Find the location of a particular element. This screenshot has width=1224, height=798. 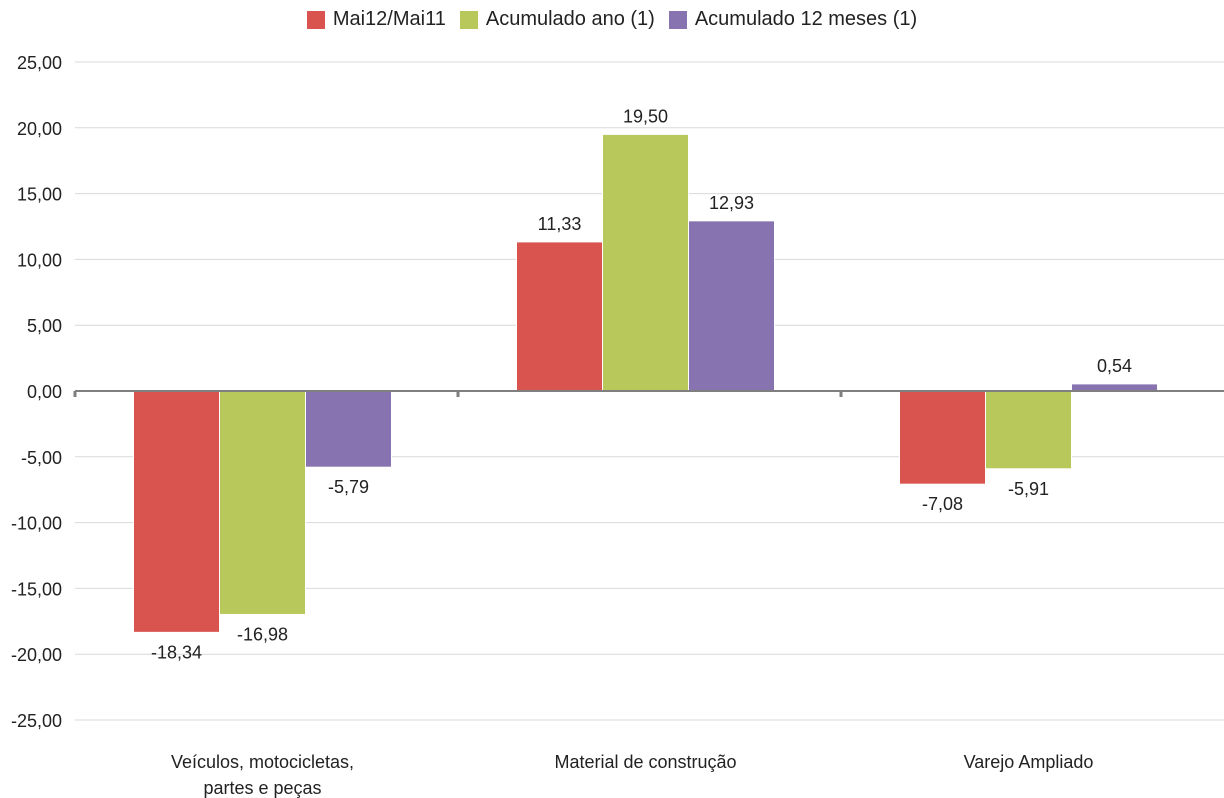

y-tick-label: -25,00 is located at coordinates (36, 721).